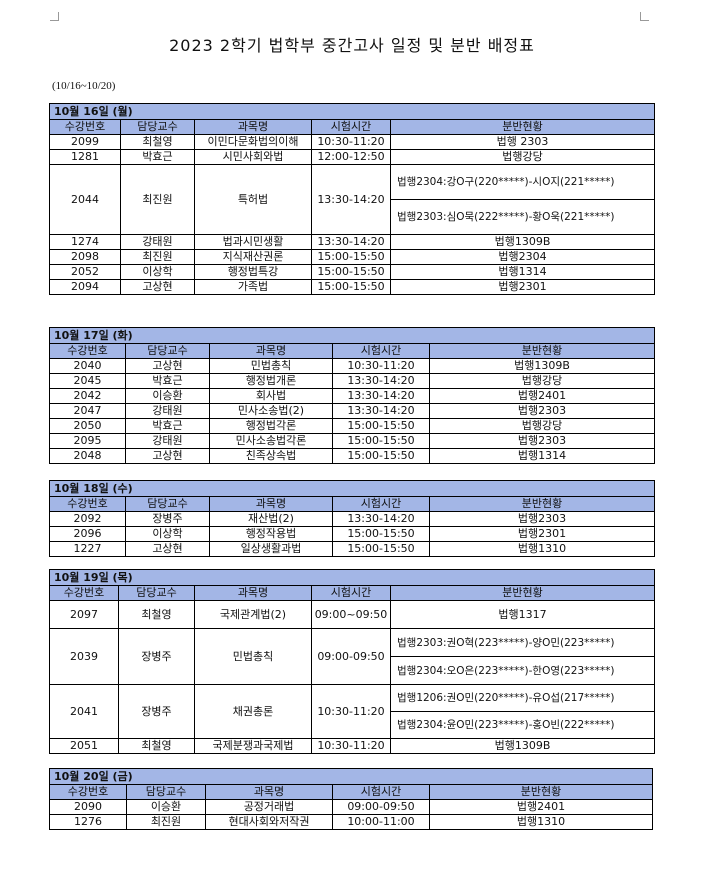 This screenshot has width=704, height=873. What do you see at coordinates (522, 272) in the screenshot?
I see `room-cell: 법행1314` at bounding box center [522, 272].